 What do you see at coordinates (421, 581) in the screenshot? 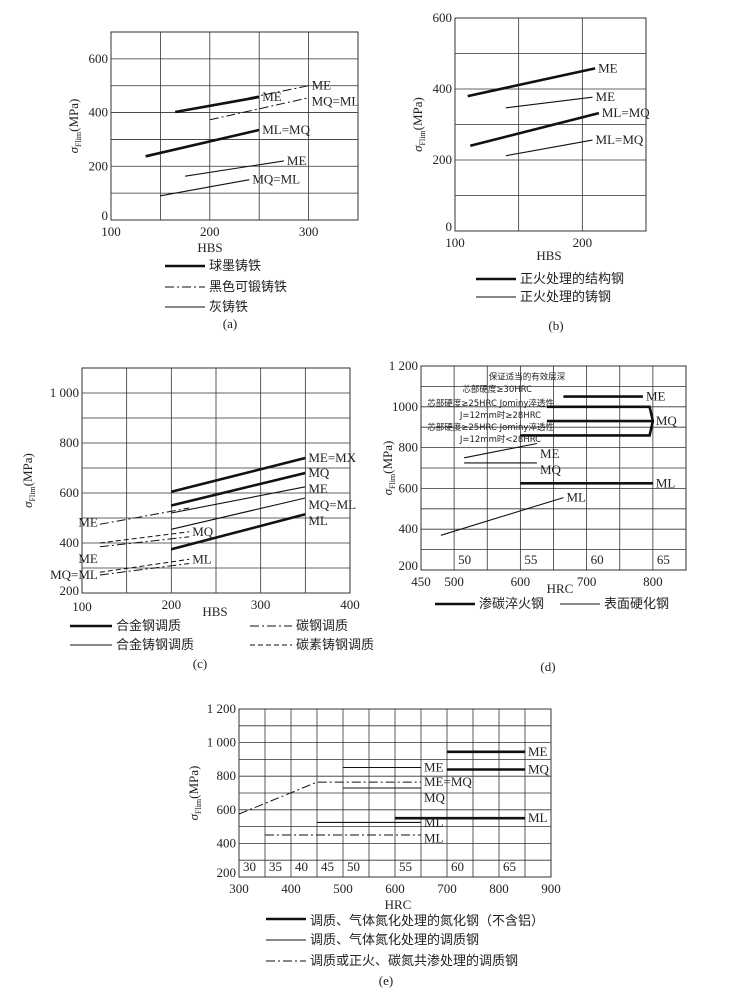
I see `x-tick-label: 450` at bounding box center [421, 581].